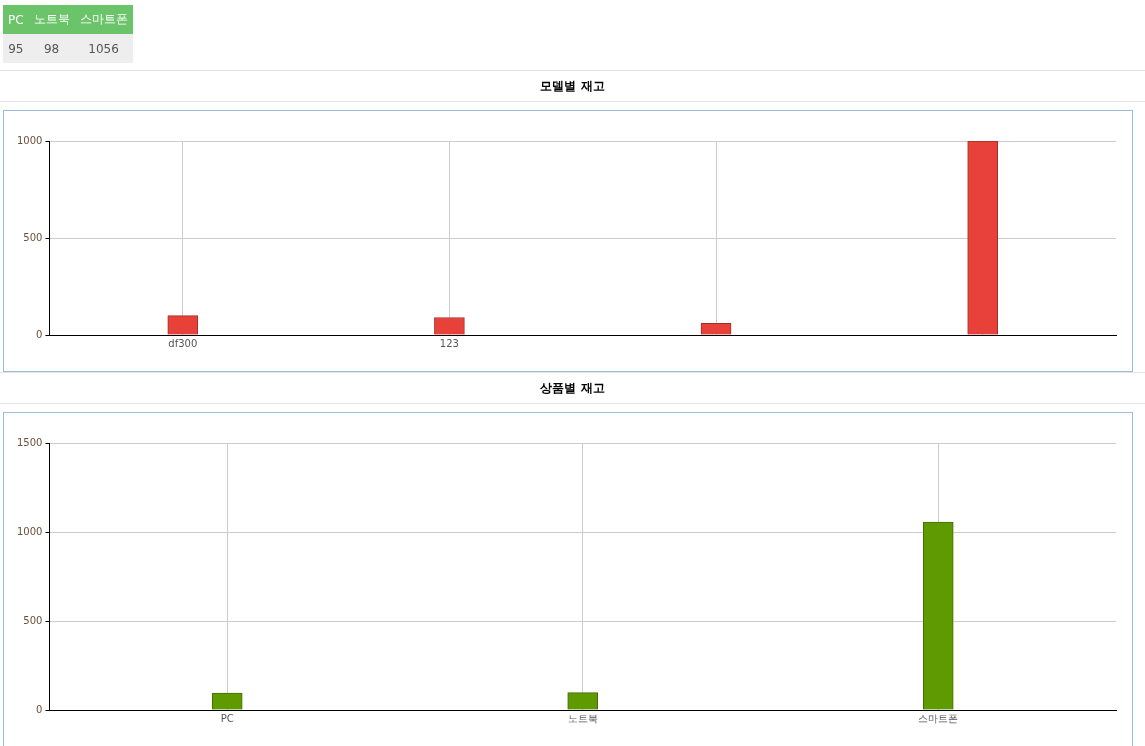 The height and width of the screenshot is (746, 1145). Describe the element at coordinates (103, 48) in the screenshot. I see `text: 1056` at that location.